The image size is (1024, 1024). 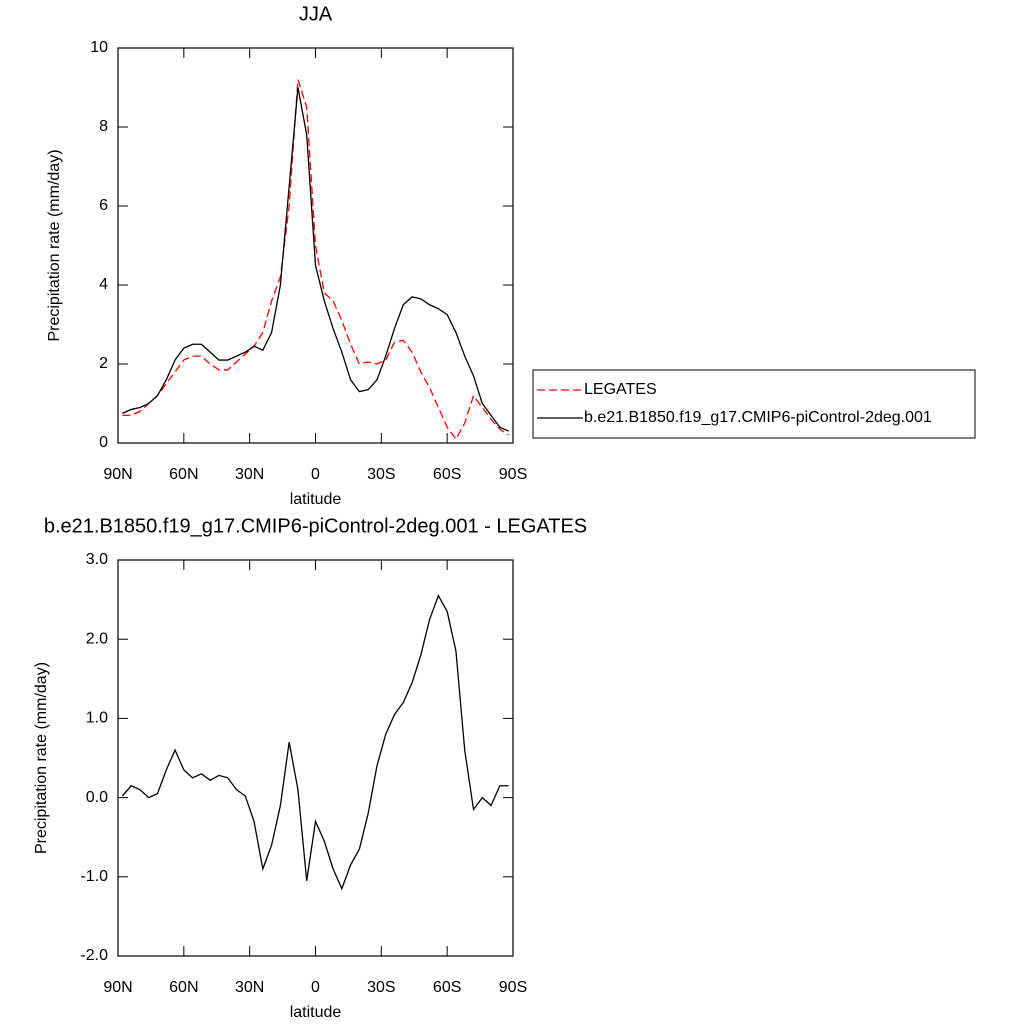 I want to click on legend-box, so click(x=754, y=404).